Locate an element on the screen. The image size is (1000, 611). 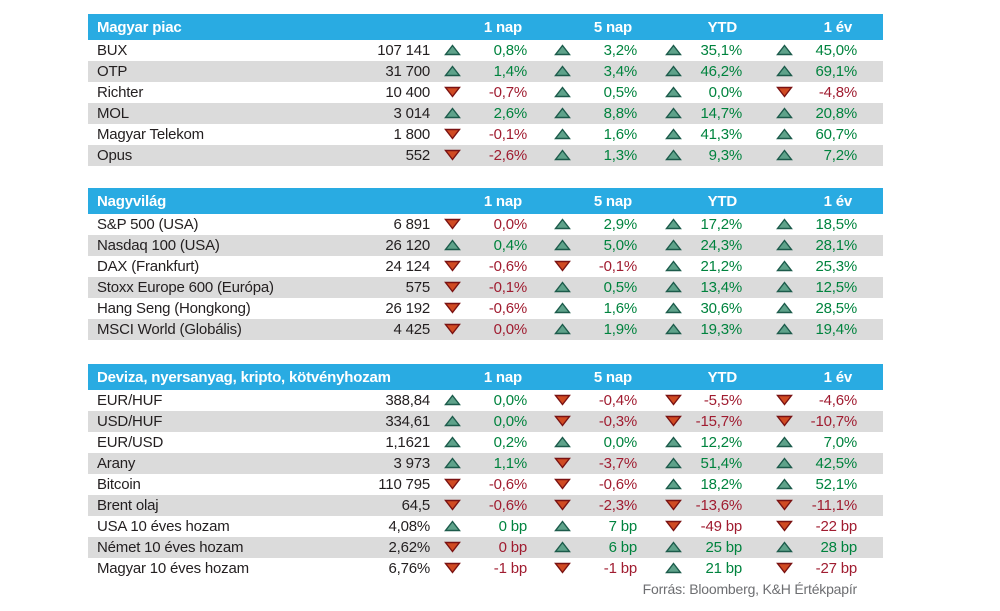
table-row: EUR/USD 1,1621 0,2% 0,0% 12,2% 7,0% is located at coordinates (485, 442).